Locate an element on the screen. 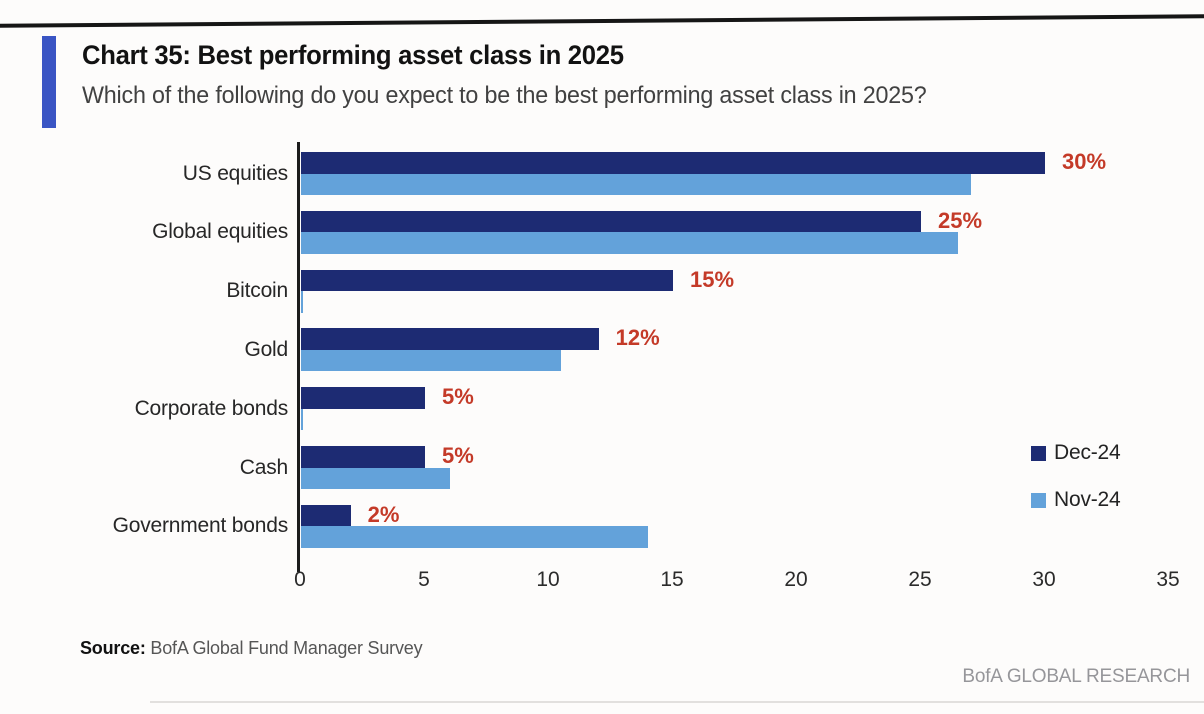 This screenshot has height=714, width=1204. legend-label-nov-24: Nov-24 is located at coordinates (1087, 499).